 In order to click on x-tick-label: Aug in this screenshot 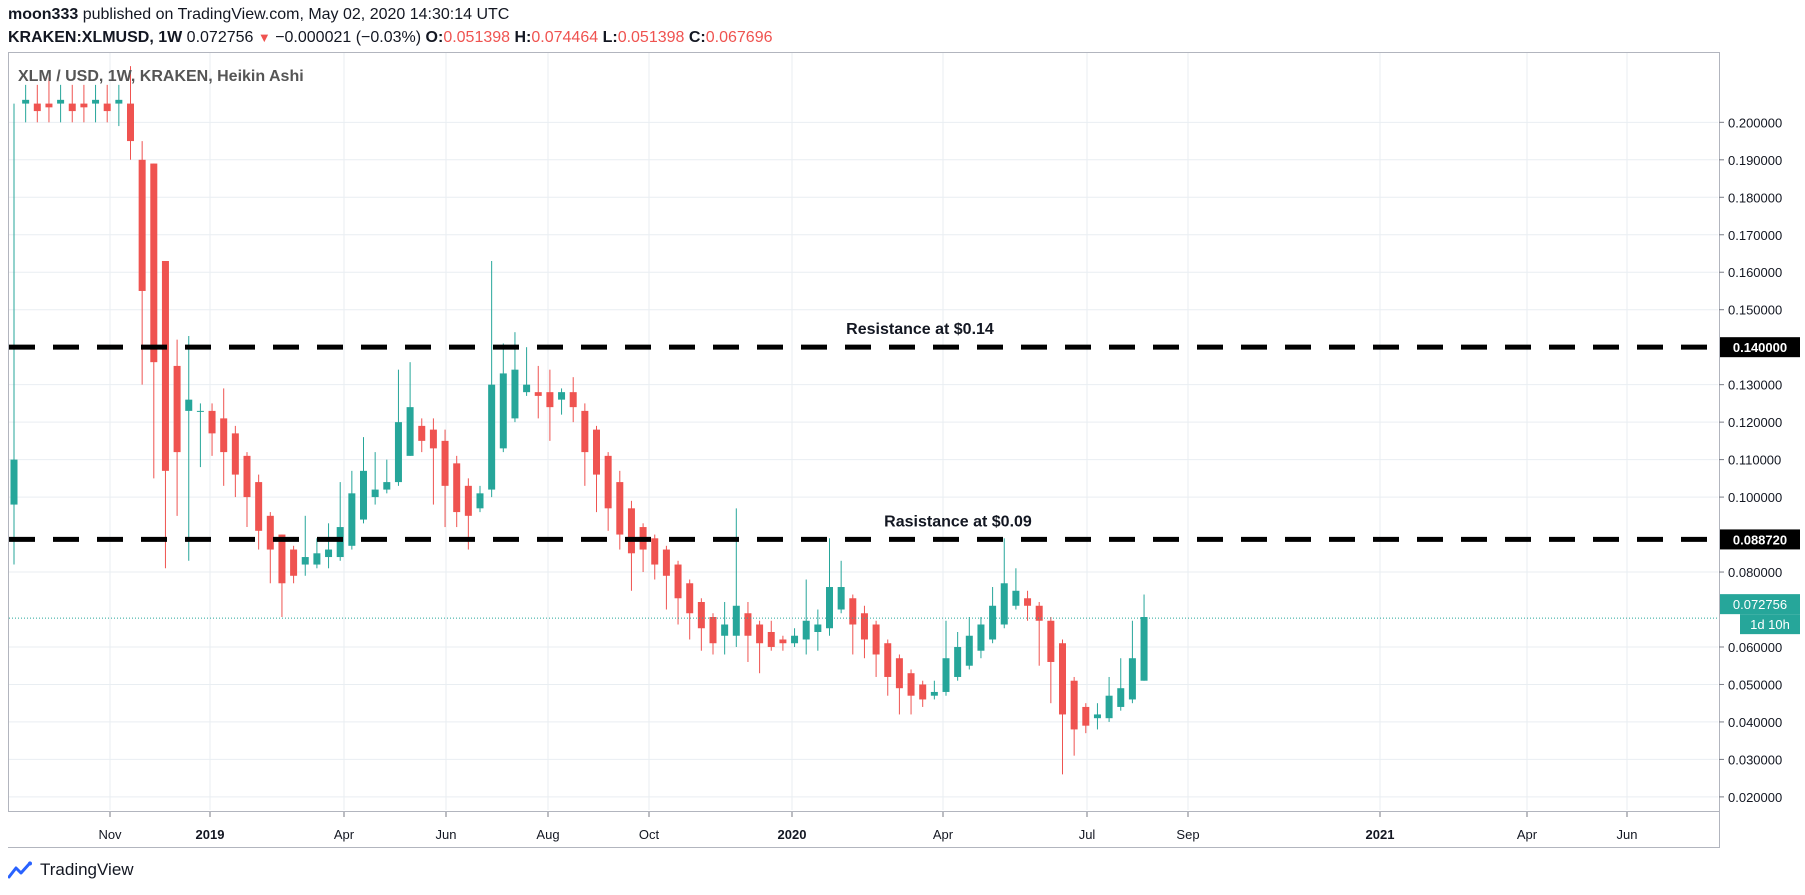, I will do `click(547, 834)`.